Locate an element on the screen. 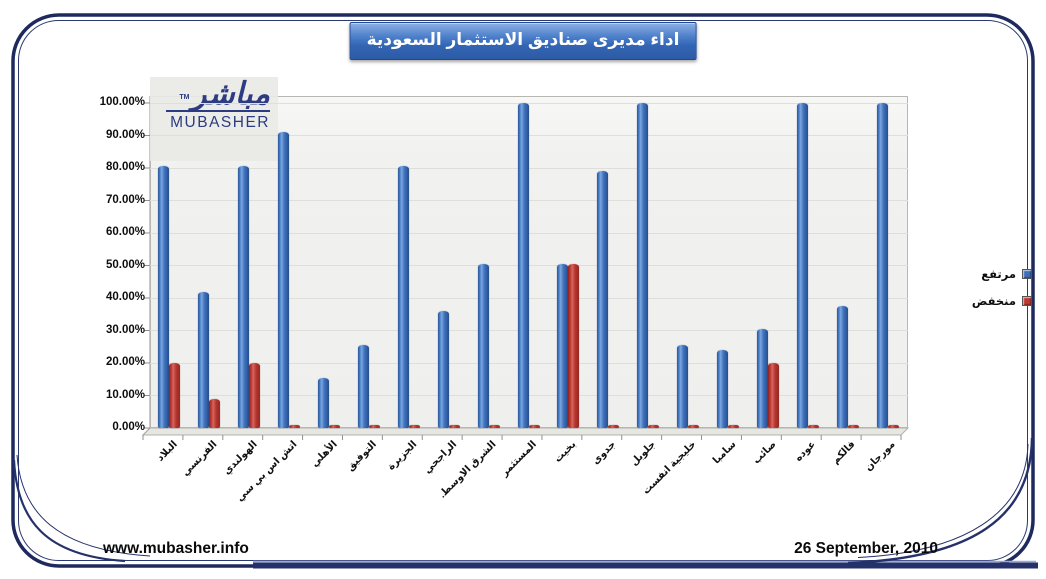 Image resolution: width=1046 pixels, height=579 pixels. footer-date: 26 September, 2010 is located at coordinates (866, 548).